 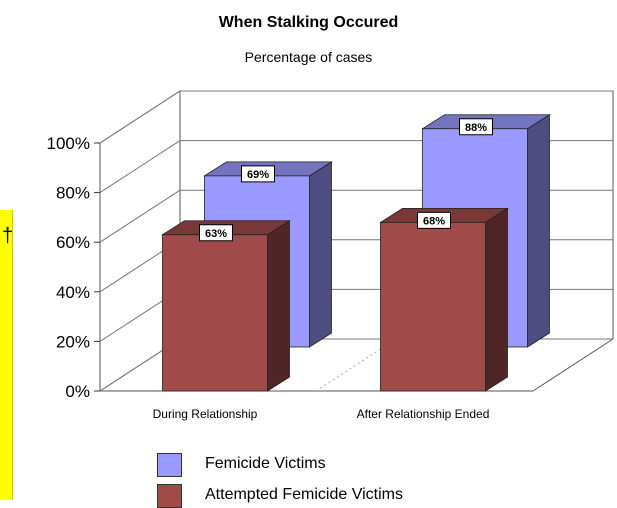 What do you see at coordinates (169, 496) in the screenshot?
I see `legend-swatch-attempted` at bounding box center [169, 496].